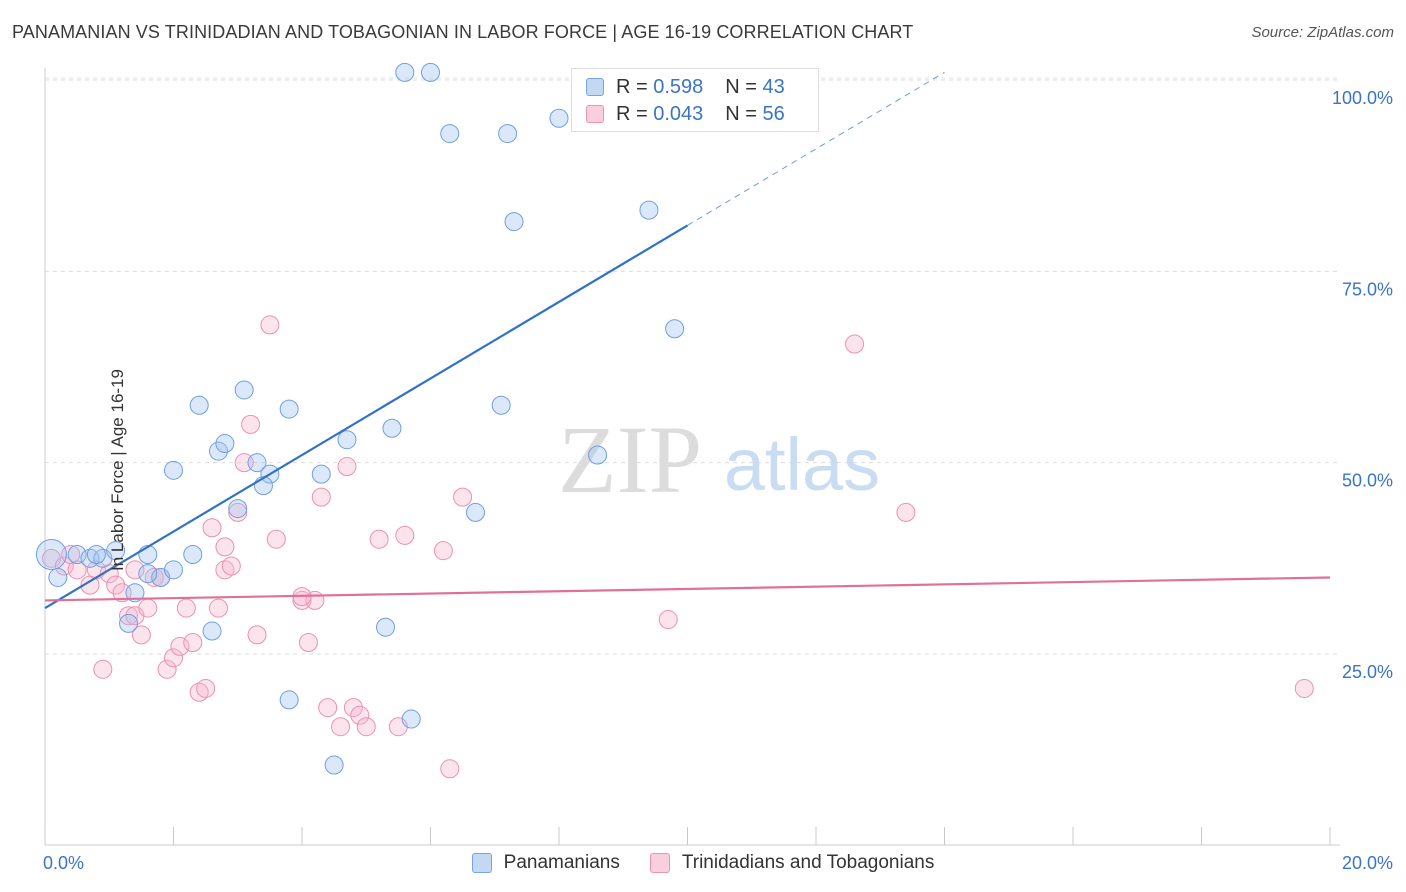  Describe the element at coordinates (808, 862) in the screenshot. I see `legend-label: Trinidadians and Tobagonians` at that location.